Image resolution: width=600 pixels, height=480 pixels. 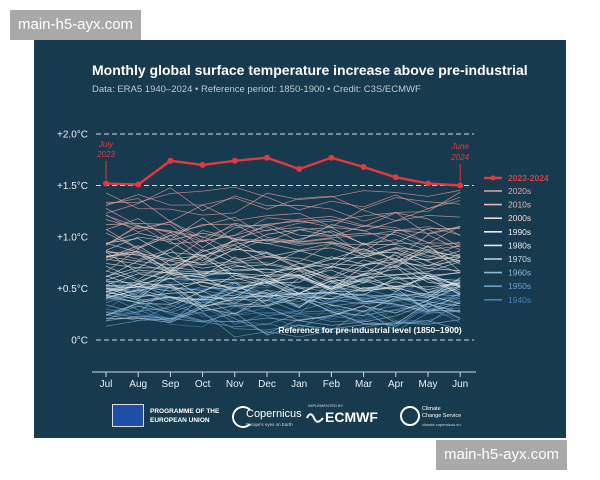 What do you see at coordinates (106, 144) in the screenshot?
I see `start-annotation-line1: July` at bounding box center [106, 144].